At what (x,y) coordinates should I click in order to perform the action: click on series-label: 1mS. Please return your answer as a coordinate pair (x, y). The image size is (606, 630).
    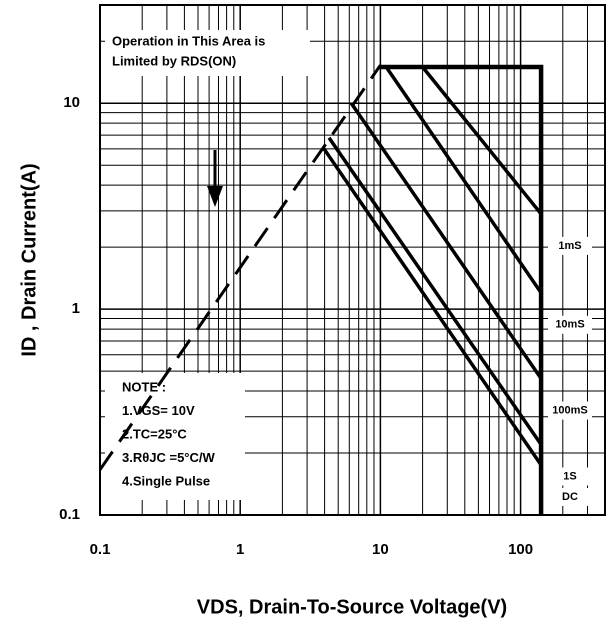
    Looking at the image, I should click on (569, 246).